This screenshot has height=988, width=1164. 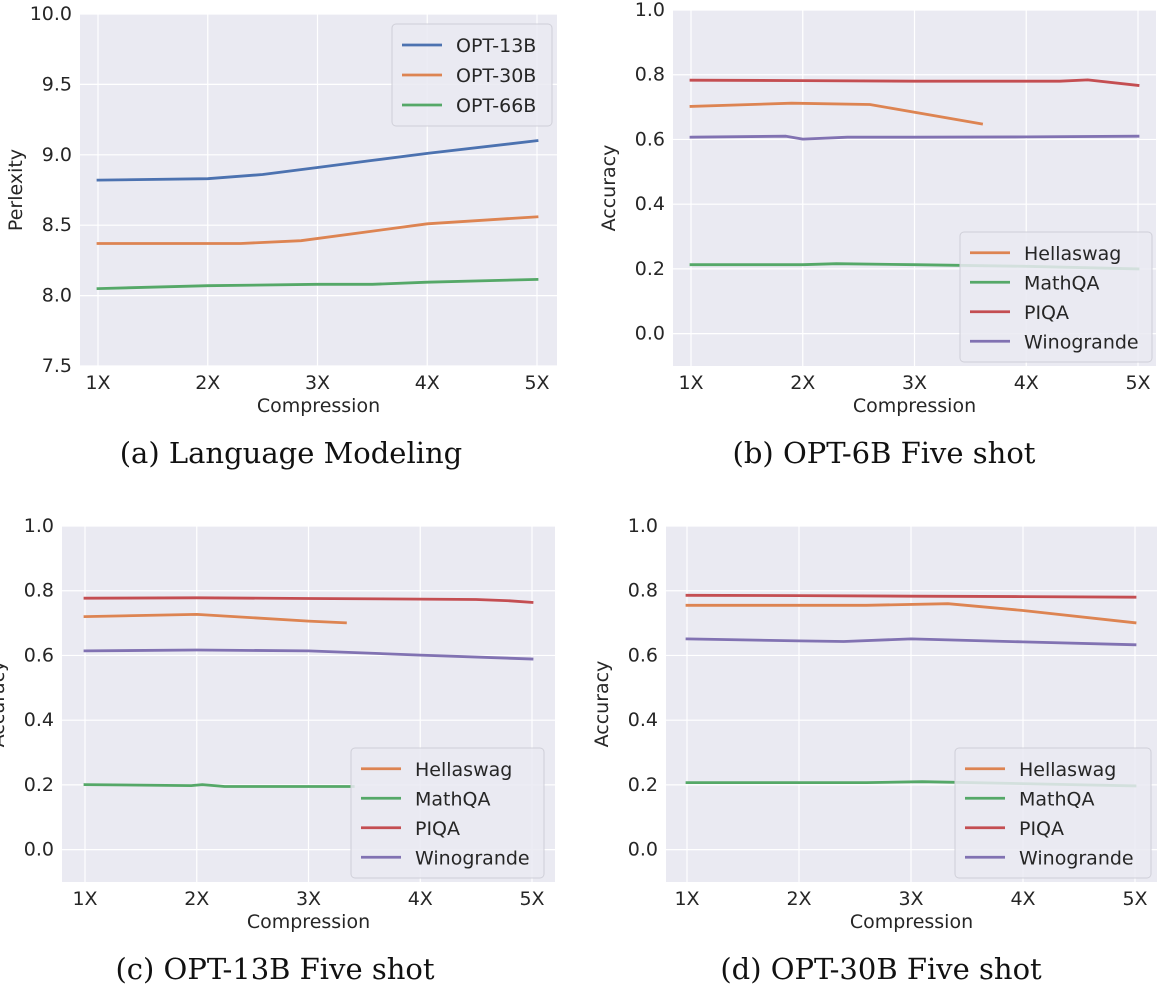 What do you see at coordinates (51, 14) in the screenshot?
I see `y-tick-label: 10.0` at bounding box center [51, 14].